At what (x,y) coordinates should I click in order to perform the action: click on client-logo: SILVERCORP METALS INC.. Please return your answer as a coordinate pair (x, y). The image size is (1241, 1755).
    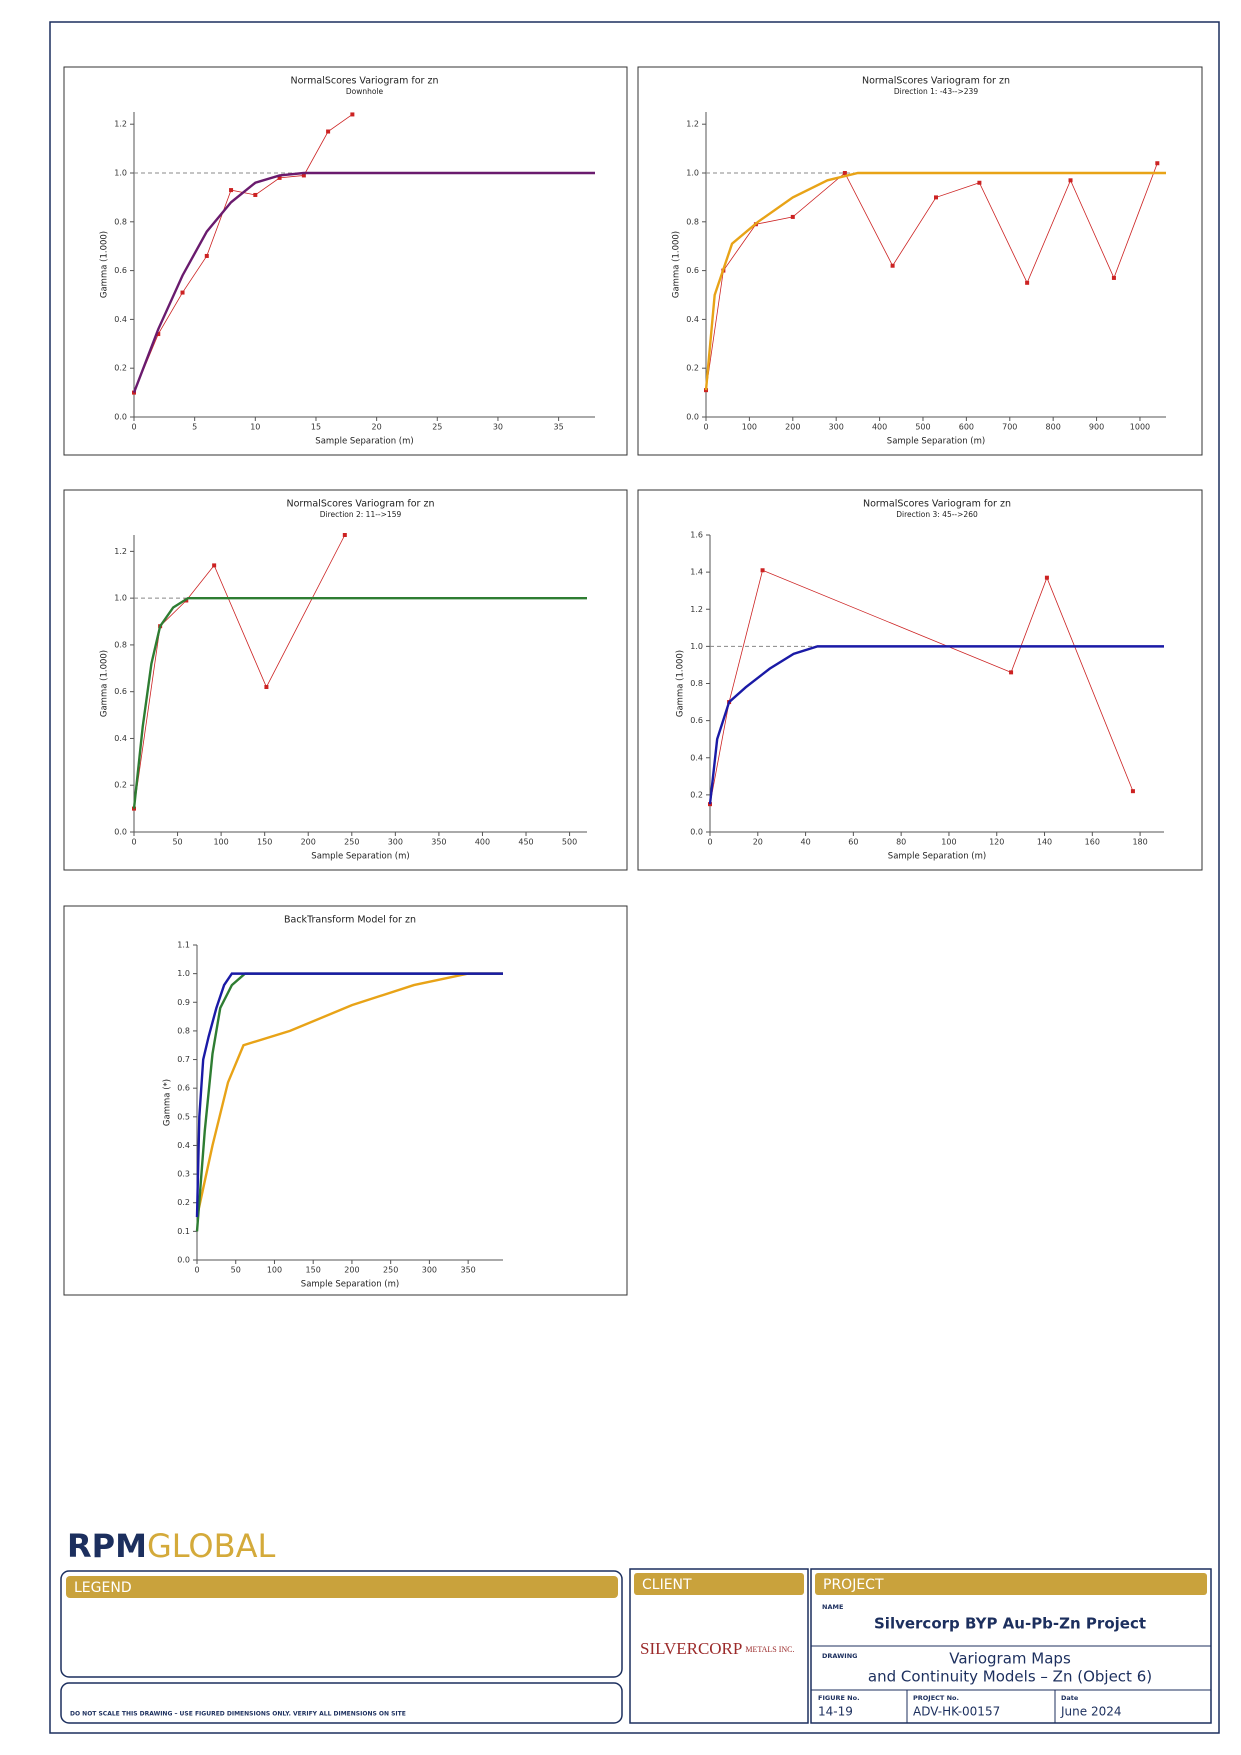
    Looking at the image, I should click on (717, 1648).